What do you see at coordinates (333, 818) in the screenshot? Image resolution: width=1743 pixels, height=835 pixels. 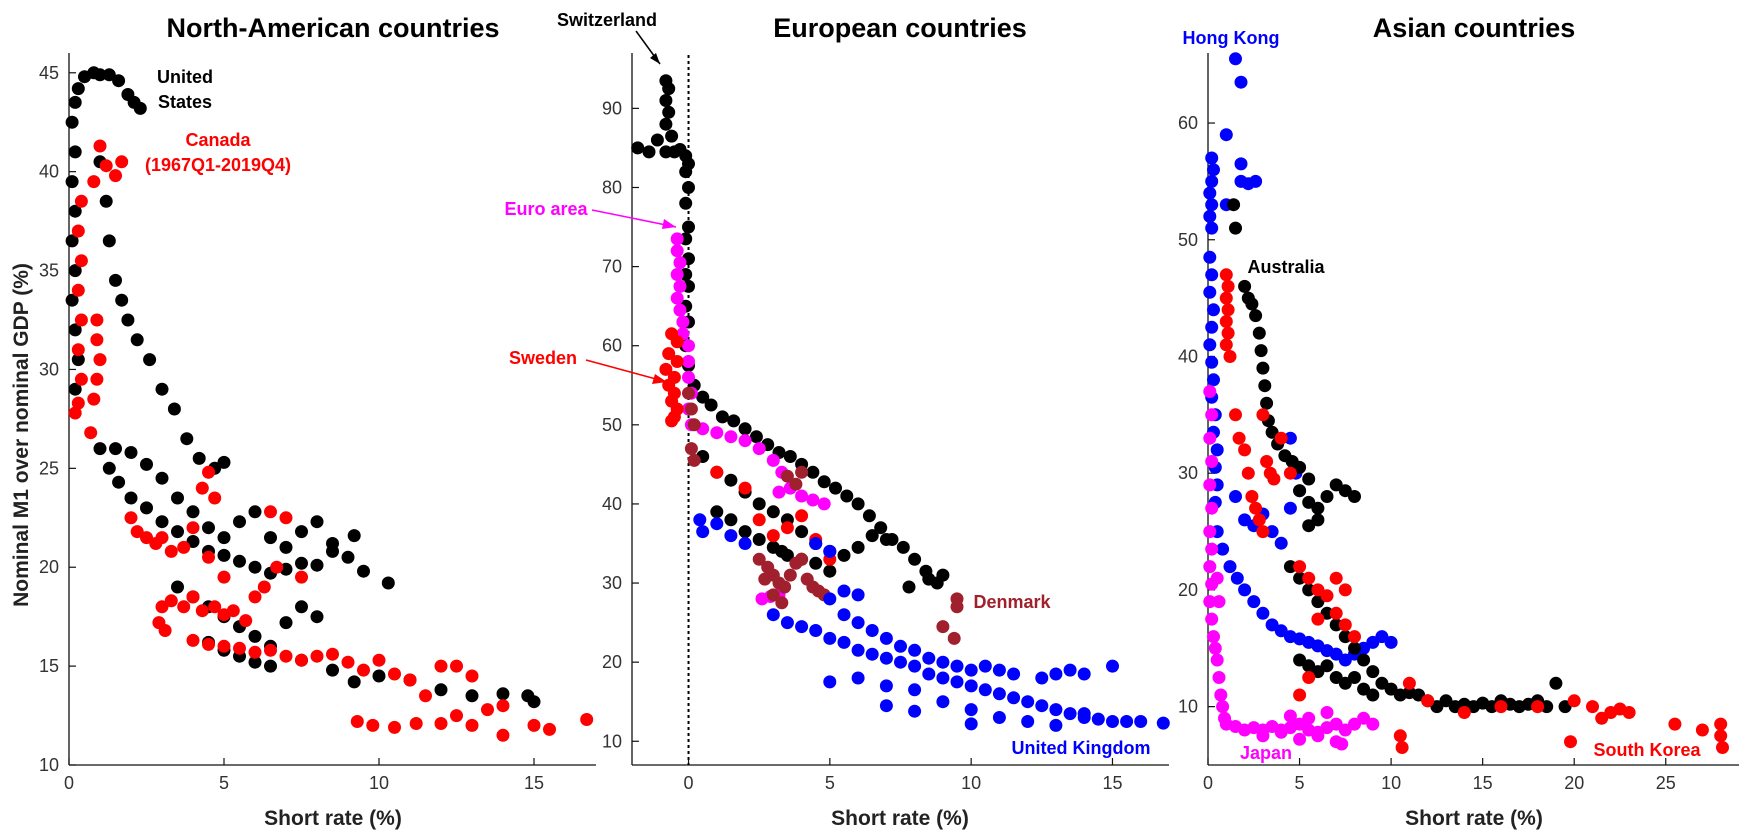 I see `x-axis-label: Short rate (%)` at bounding box center [333, 818].